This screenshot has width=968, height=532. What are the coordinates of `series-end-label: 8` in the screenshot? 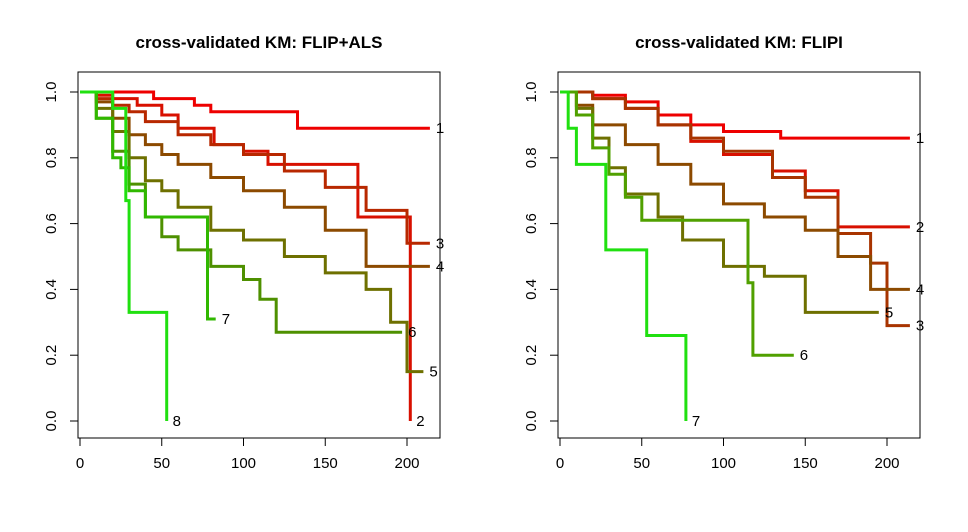 It's located at (177, 421).